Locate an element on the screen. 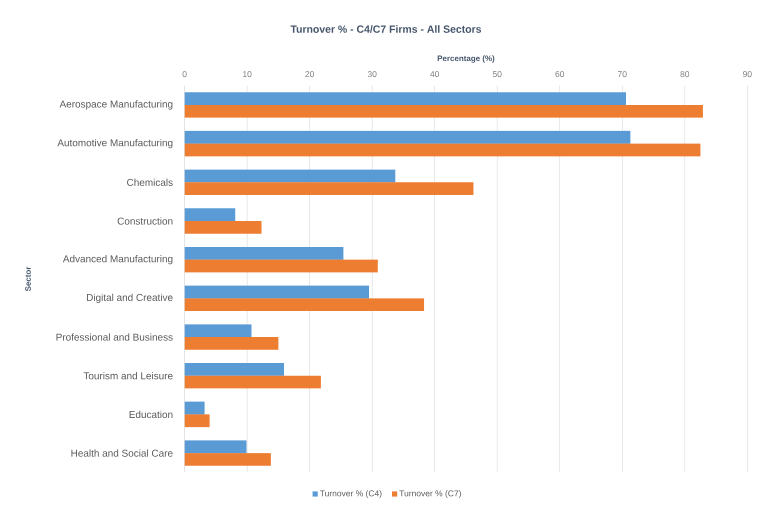  x-tick-label: 90 is located at coordinates (747, 74).